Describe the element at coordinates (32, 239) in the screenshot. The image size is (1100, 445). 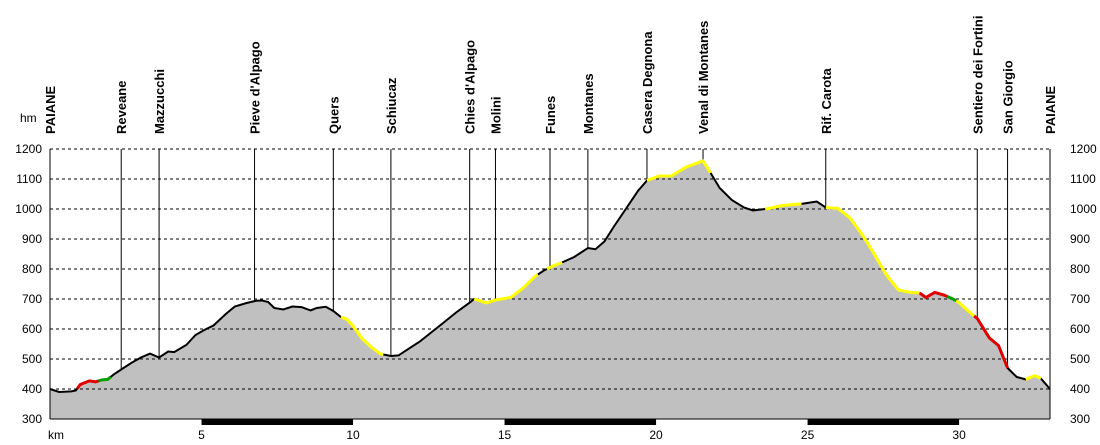
I see `y-tick-label-left: 900` at that location.